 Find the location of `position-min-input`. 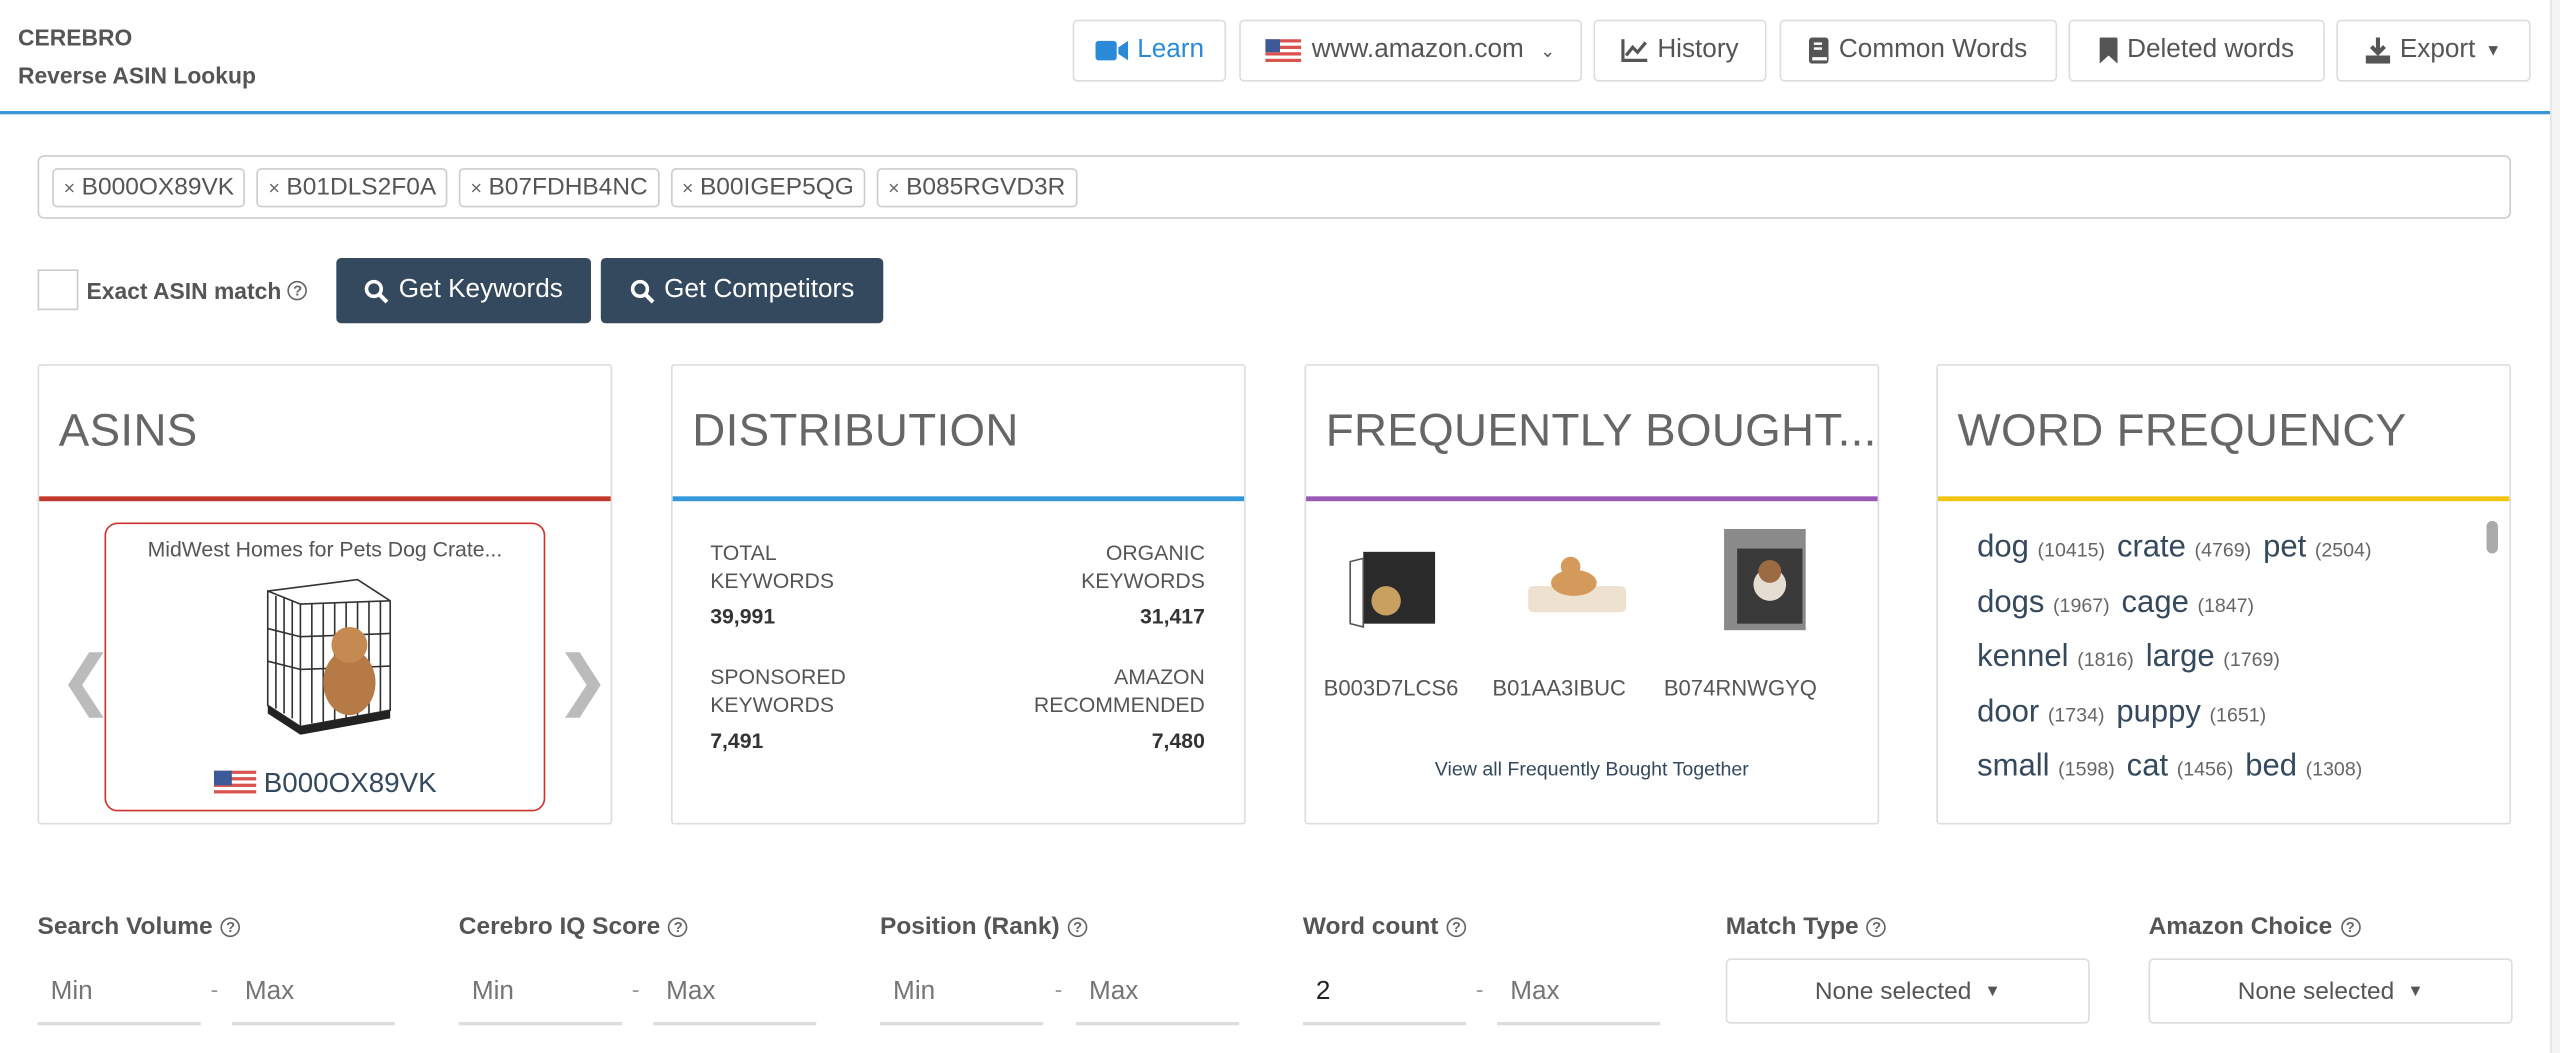

position-min-input is located at coordinates (961, 994).